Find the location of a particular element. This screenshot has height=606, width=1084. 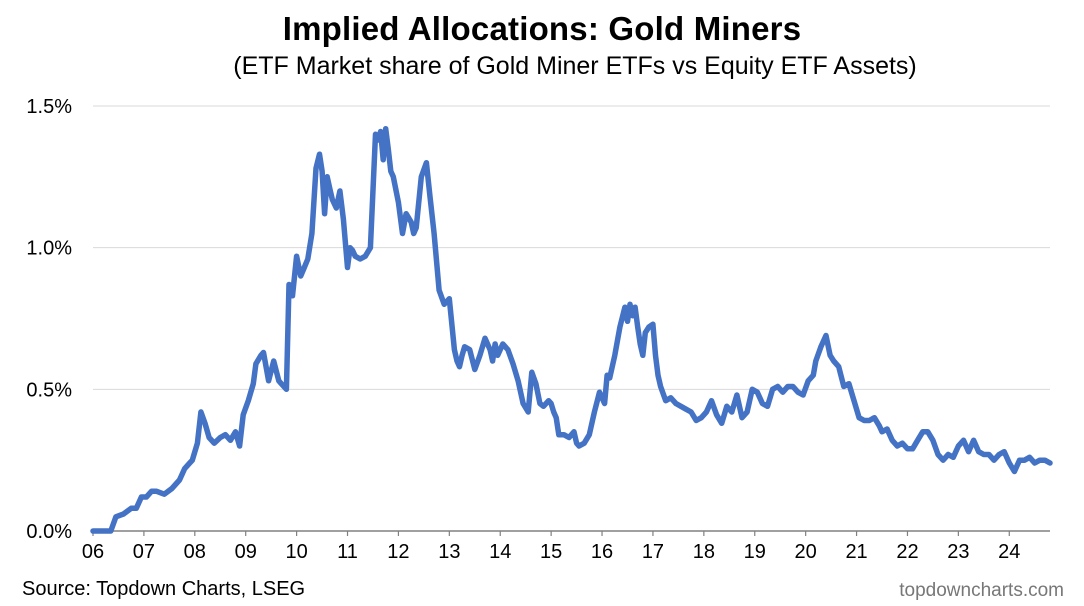

x-tick-label: 14 is located at coordinates (500, 552).